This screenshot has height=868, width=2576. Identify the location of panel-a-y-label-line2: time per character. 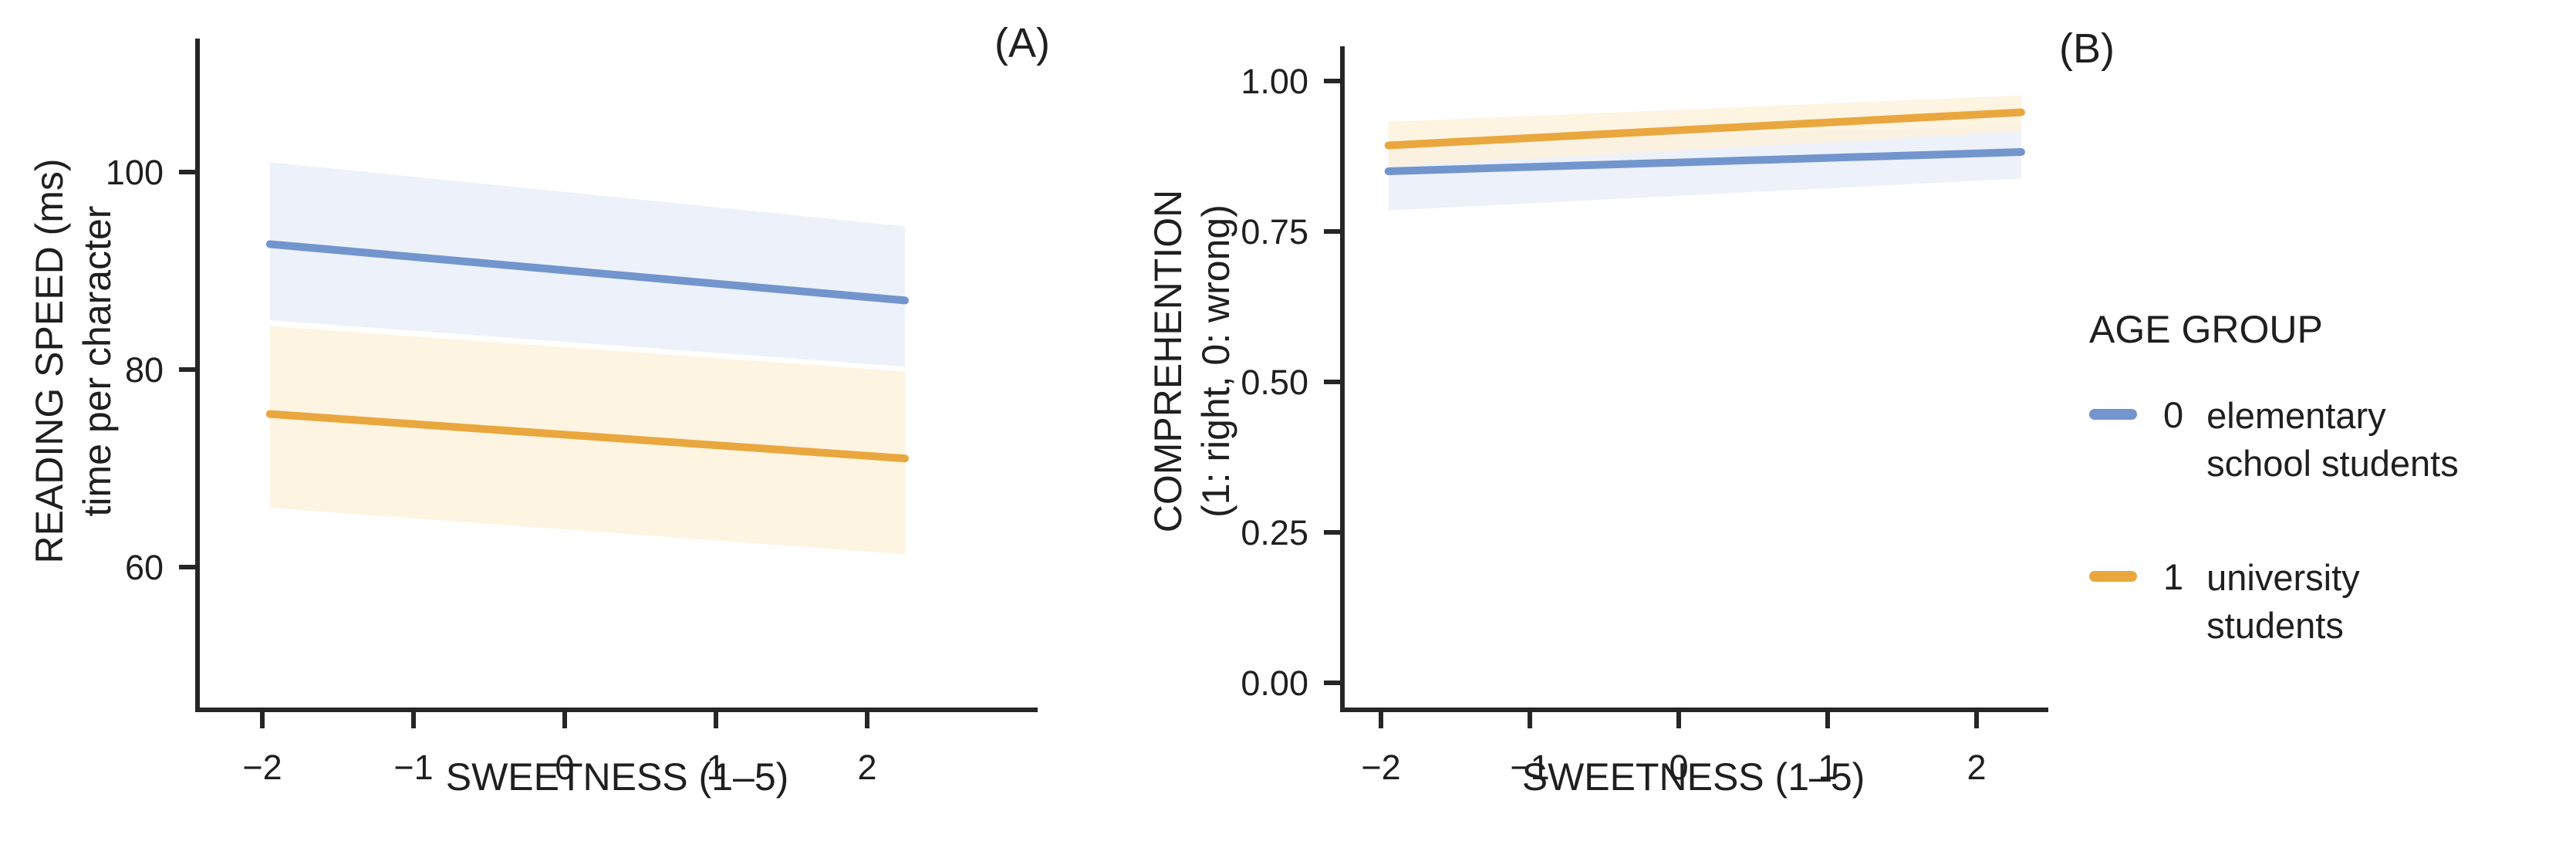
(98, 361).